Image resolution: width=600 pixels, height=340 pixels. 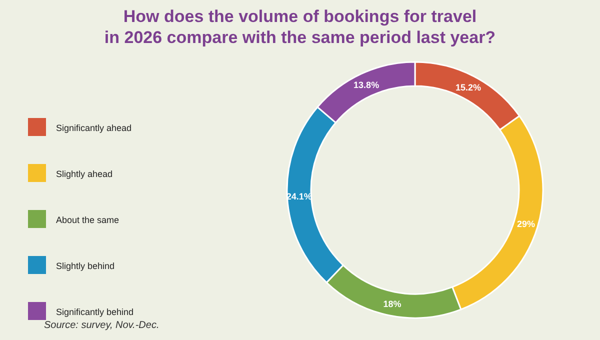 What do you see at coordinates (85, 266) in the screenshot?
I see `legend-label: Slightly behind` at bounding box center [85, 266].